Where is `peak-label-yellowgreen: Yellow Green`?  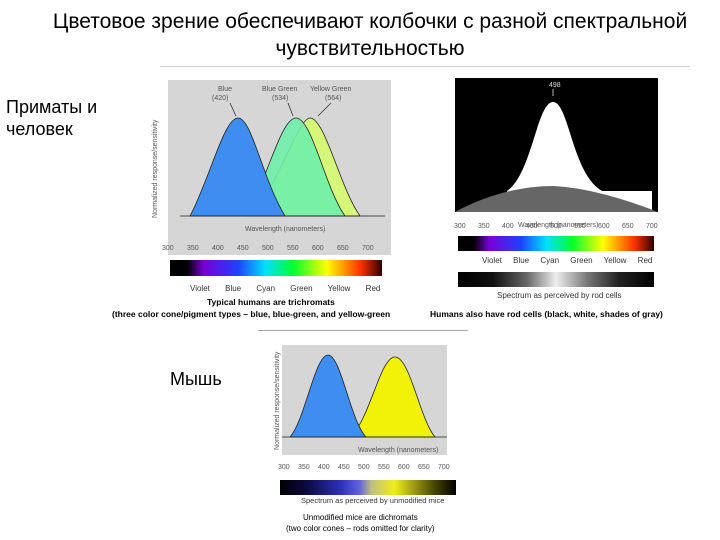 peak-label-yellowgreen: Yellow Green is located at coordinates (330, 89).